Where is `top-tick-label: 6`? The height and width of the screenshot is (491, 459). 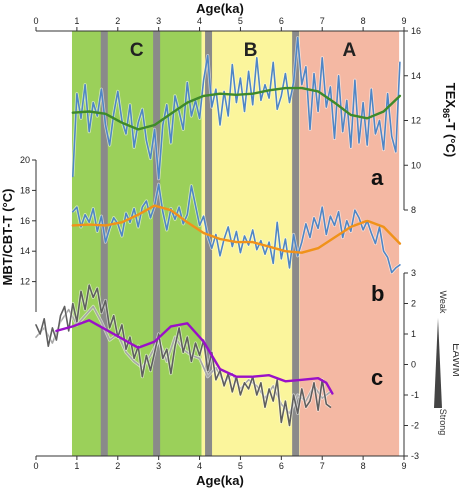
top-tick-label: 6 is located at coordinates (281, 21).